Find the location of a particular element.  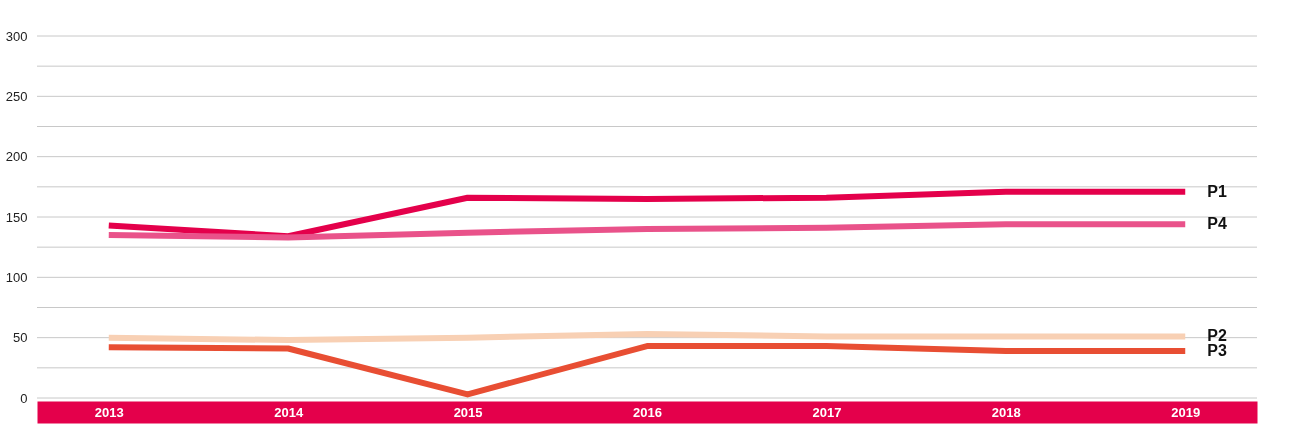

y-tick-label: 0 is located at coordinates (24, 398).